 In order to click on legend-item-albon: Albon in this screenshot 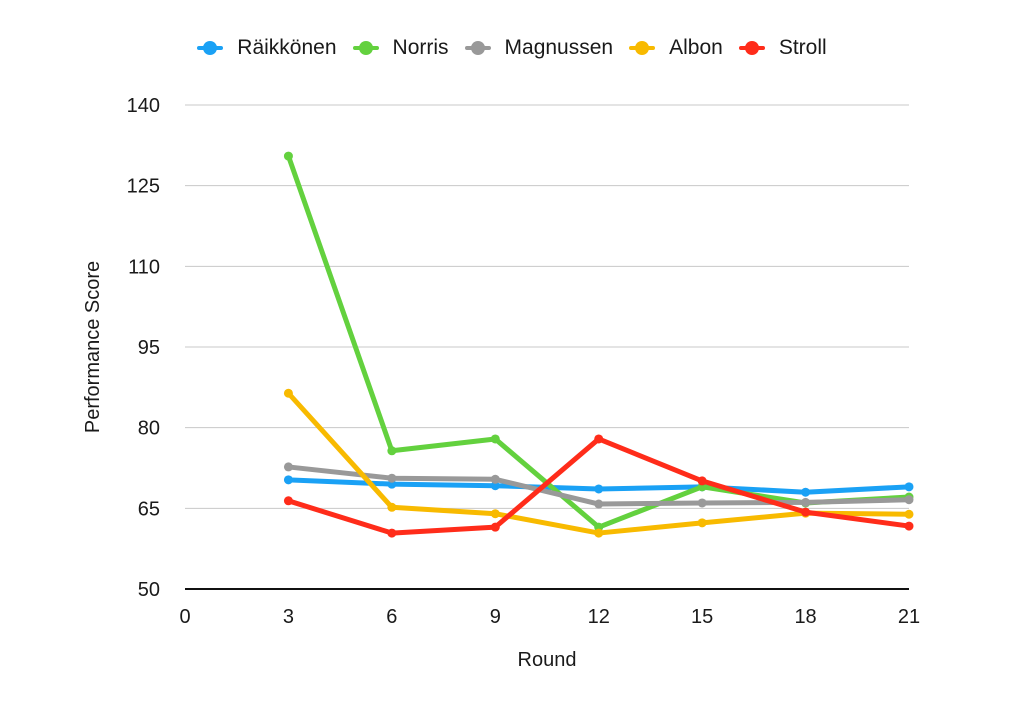, I will do `click(676, 48)`.